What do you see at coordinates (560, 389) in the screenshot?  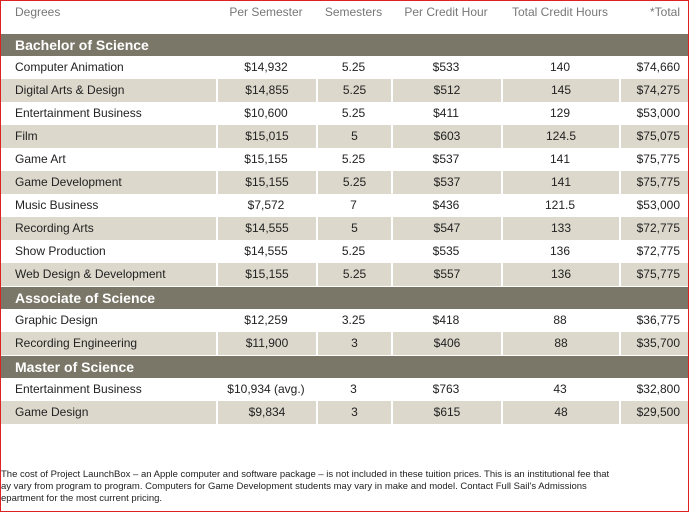 I see `cell-value: 43` at bounding box center [560, 389].